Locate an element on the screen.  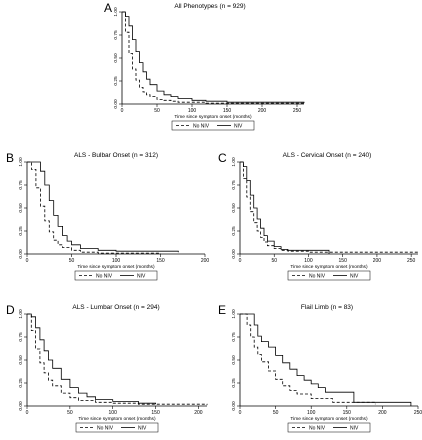
panel-title: All Phenotypes (n = 929) is located at coordinates (209, 6).